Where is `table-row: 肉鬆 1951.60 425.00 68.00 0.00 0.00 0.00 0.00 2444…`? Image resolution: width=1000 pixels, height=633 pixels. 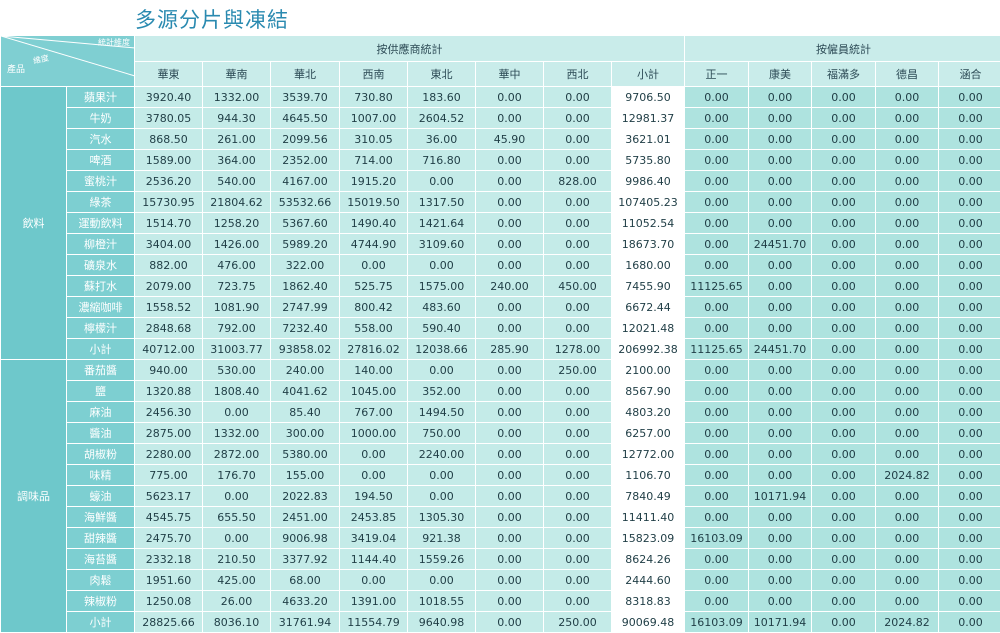 table-row: 肉鬆 1951.60 425.00 68.00 0.00 0.00 0.00 0.00 2444… is located at coordinates (500, 580).